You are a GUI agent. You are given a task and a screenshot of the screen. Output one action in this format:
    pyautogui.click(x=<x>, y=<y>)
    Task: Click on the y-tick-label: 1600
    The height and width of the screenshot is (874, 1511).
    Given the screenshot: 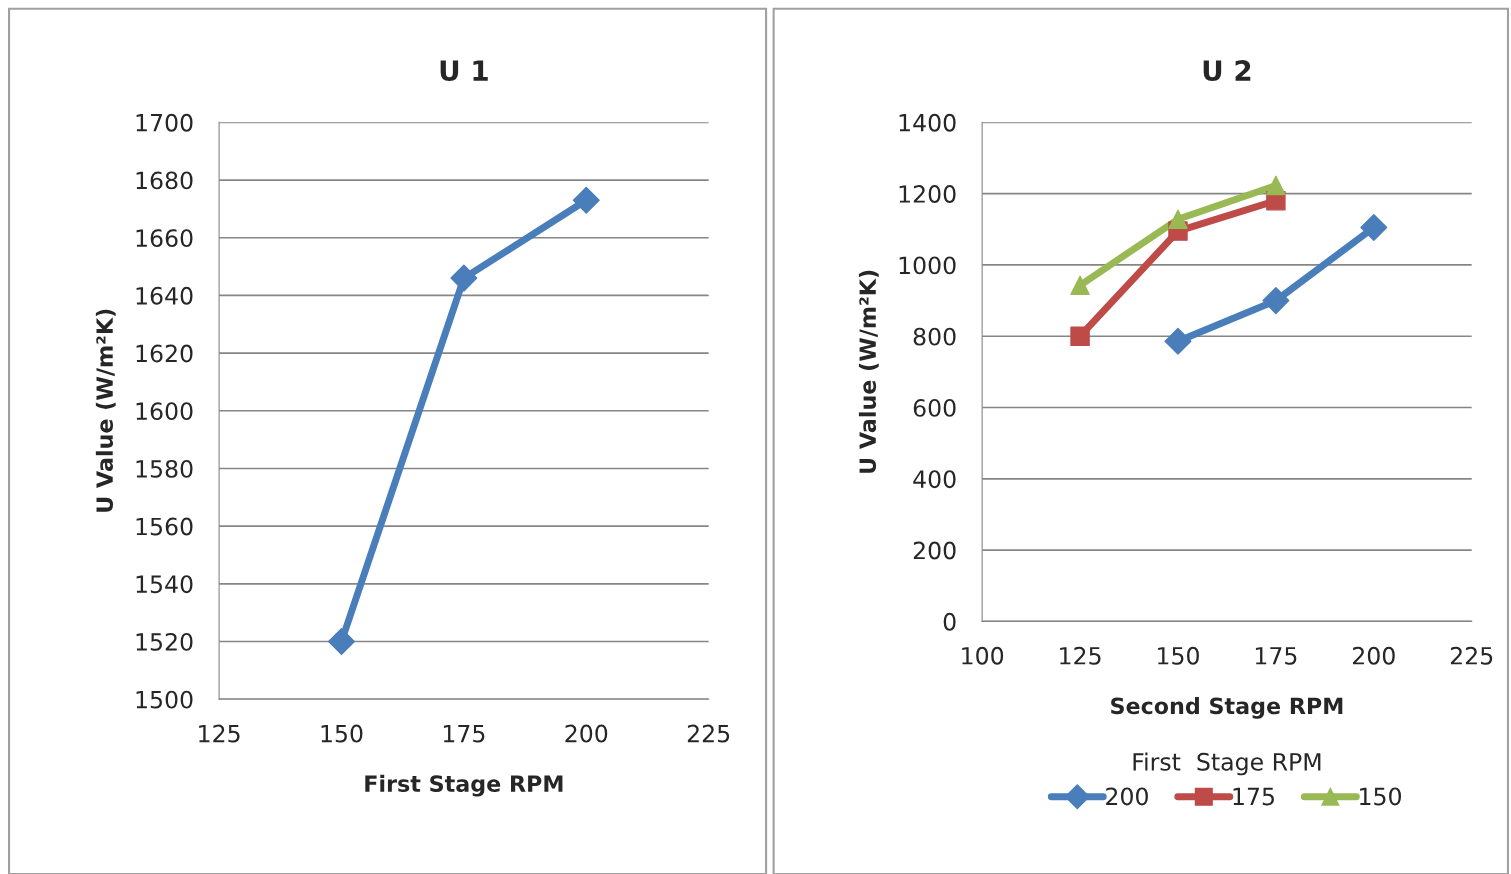 What is the action you would take?
    pyautogui.click(x=164, y=411)
    